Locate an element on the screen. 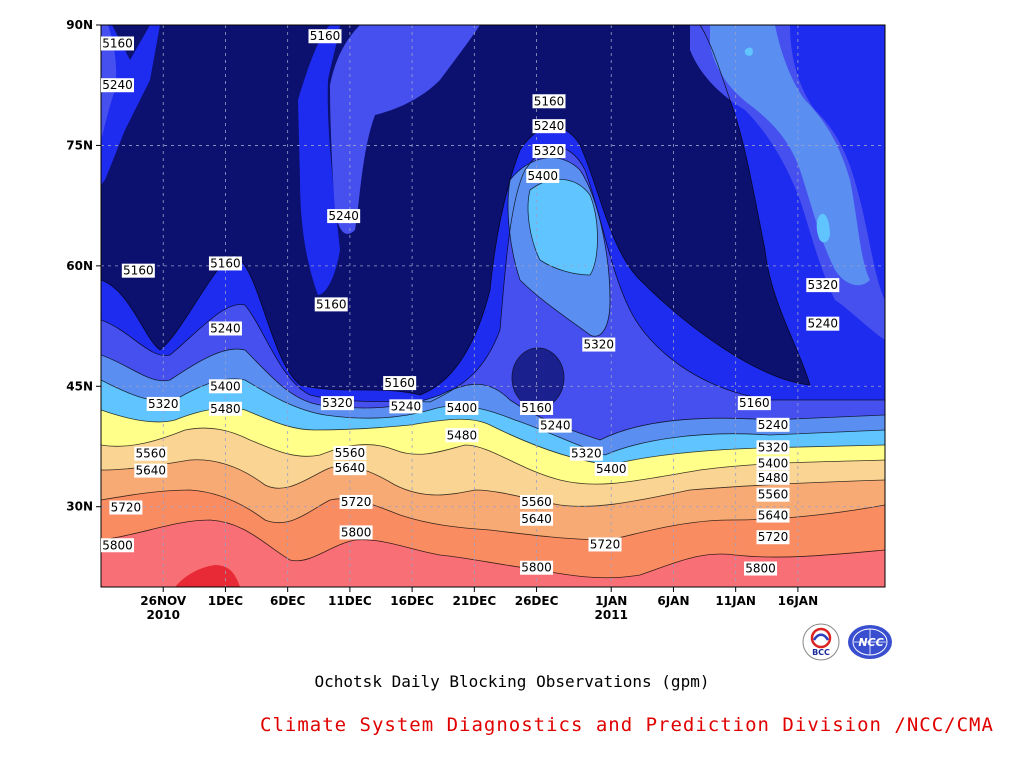 Image resolution: width=1024 pixels, height=768 pixels. contour-label-12: 5160 is located at coordinates (325, 36).